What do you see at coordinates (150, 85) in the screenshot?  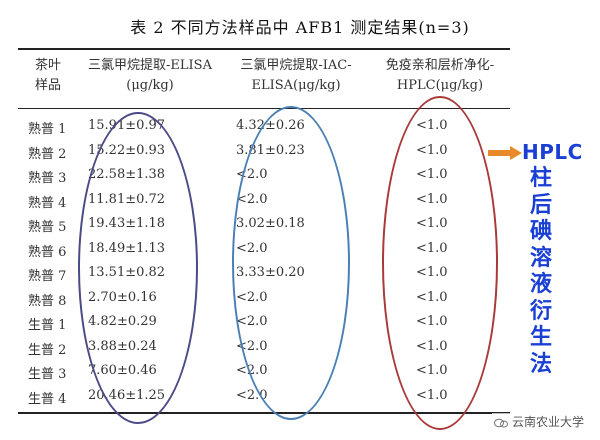 I see `header-elisa-line2: (μg/kg)` at bounding box center [150, 85].